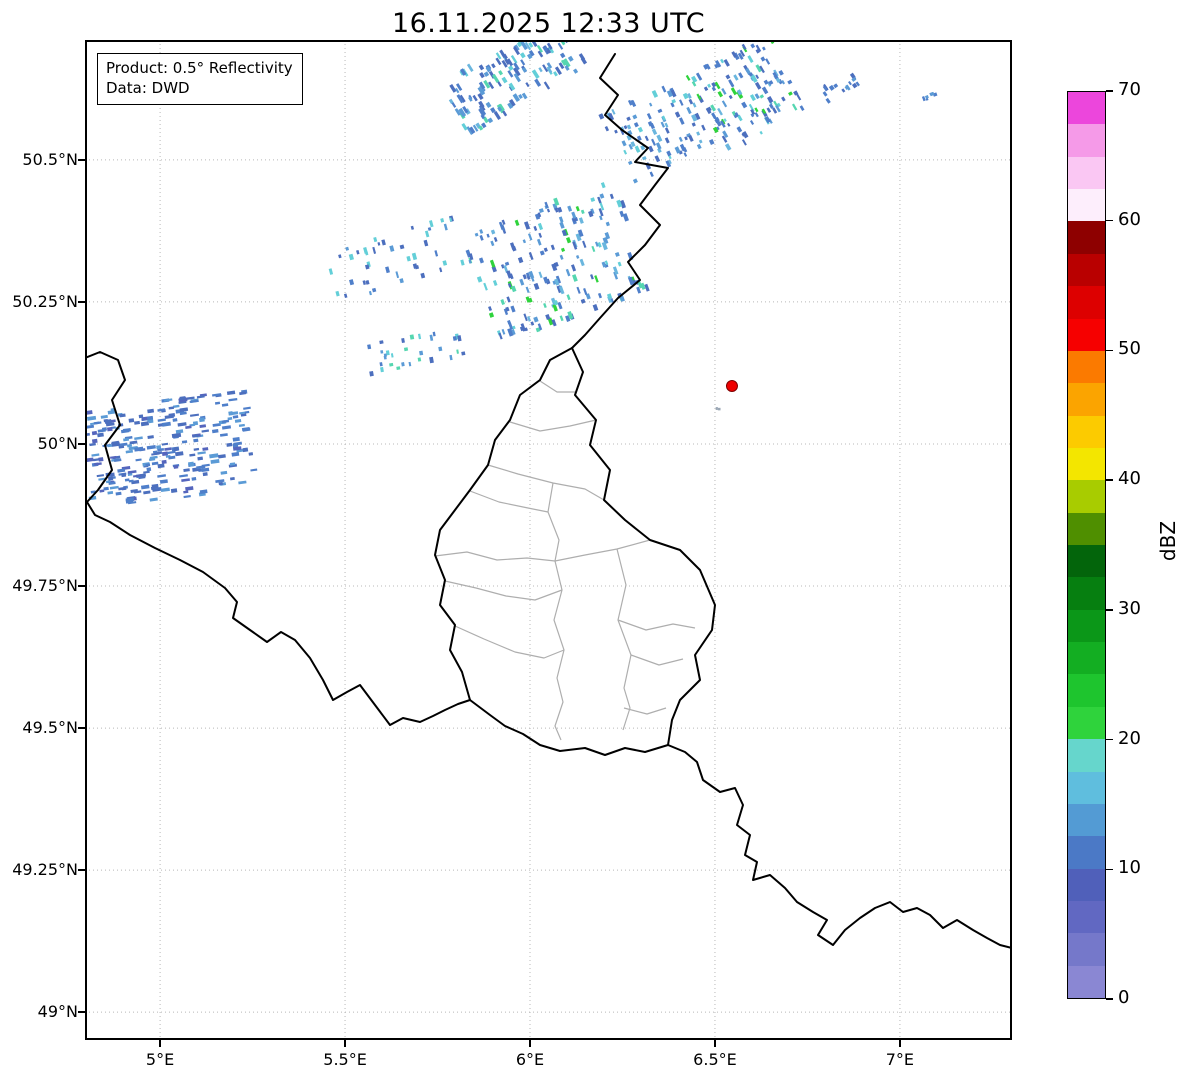 This screenshot has width=1202, height=1081. I want to click on border-france-germany, so click(839, 846).